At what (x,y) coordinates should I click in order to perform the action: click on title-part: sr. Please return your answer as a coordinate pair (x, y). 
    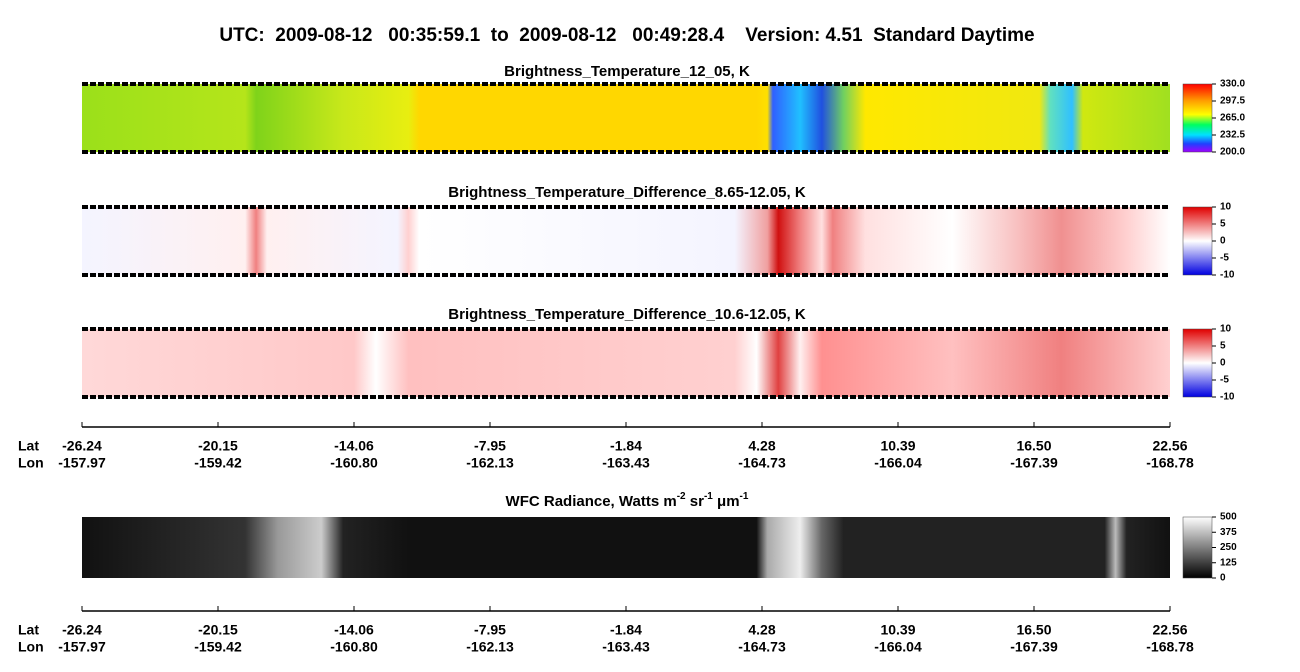
    Looking at the image, I should click on (695, 501).